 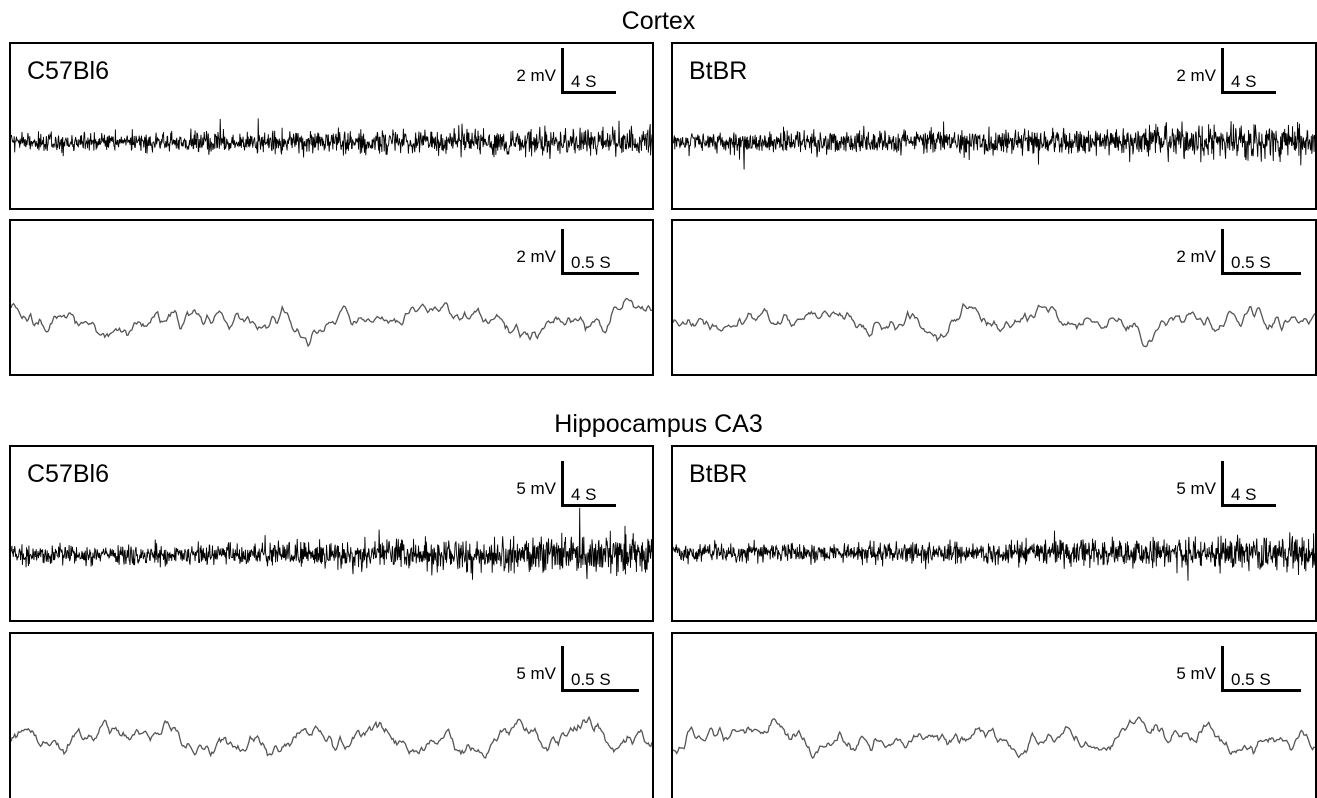 I want to click on eeg-panel-cortex-btbr-expanded: 2 mV 0.5 S, so click(x=994, y=297).